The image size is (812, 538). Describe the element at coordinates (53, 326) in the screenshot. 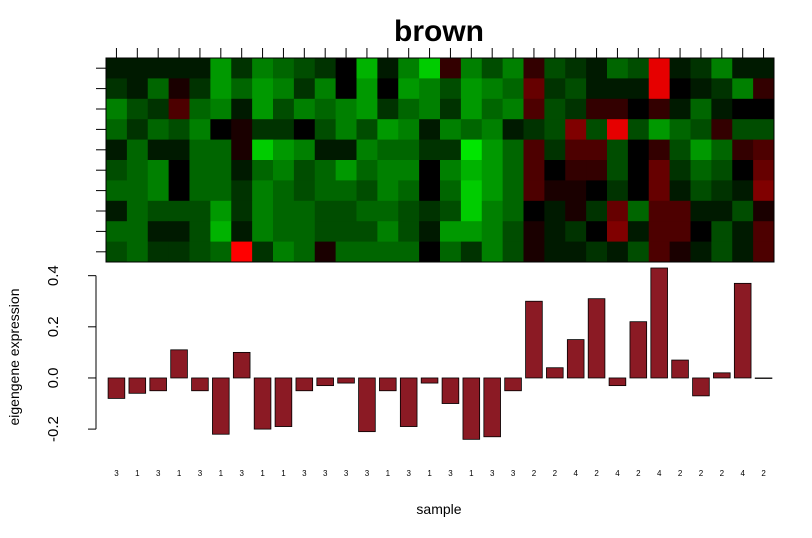

I see `y-tick-label: 0.2` at that location.